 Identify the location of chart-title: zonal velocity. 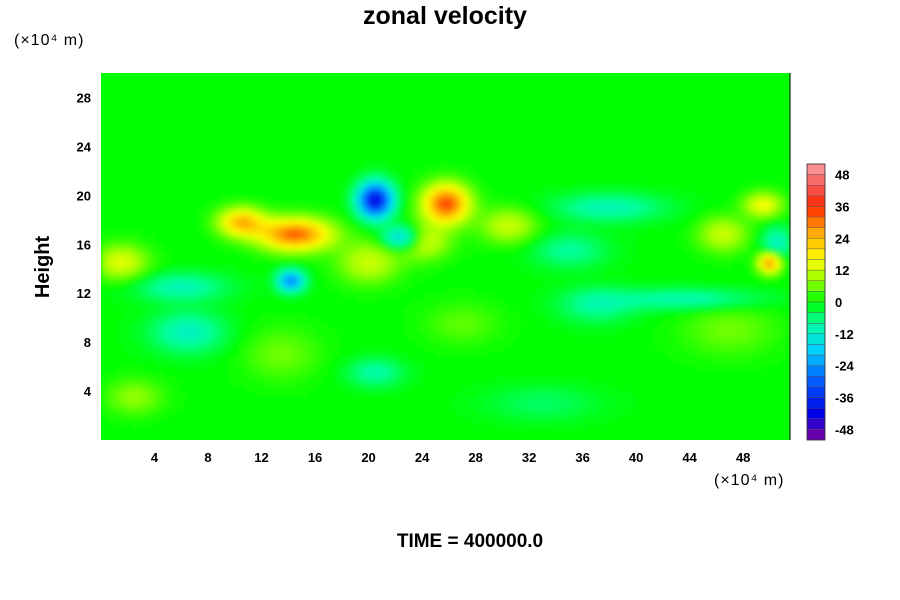
(445, 16).